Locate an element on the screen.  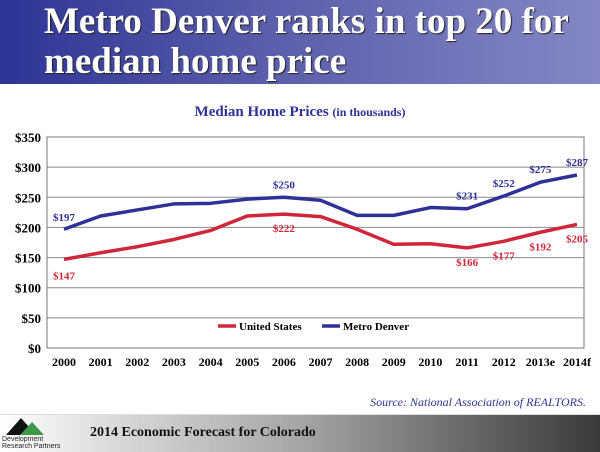
x-tick-label: 2012 is located at coordinates (504, 362).